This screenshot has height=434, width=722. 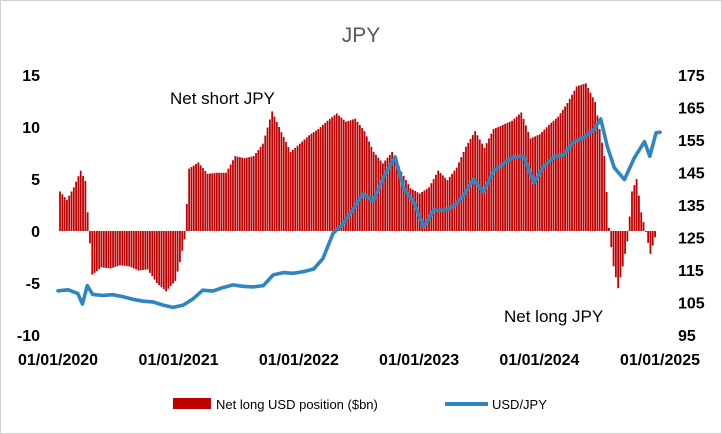 I want to click on right-tick-label: 115, so click(x=691, y=271).